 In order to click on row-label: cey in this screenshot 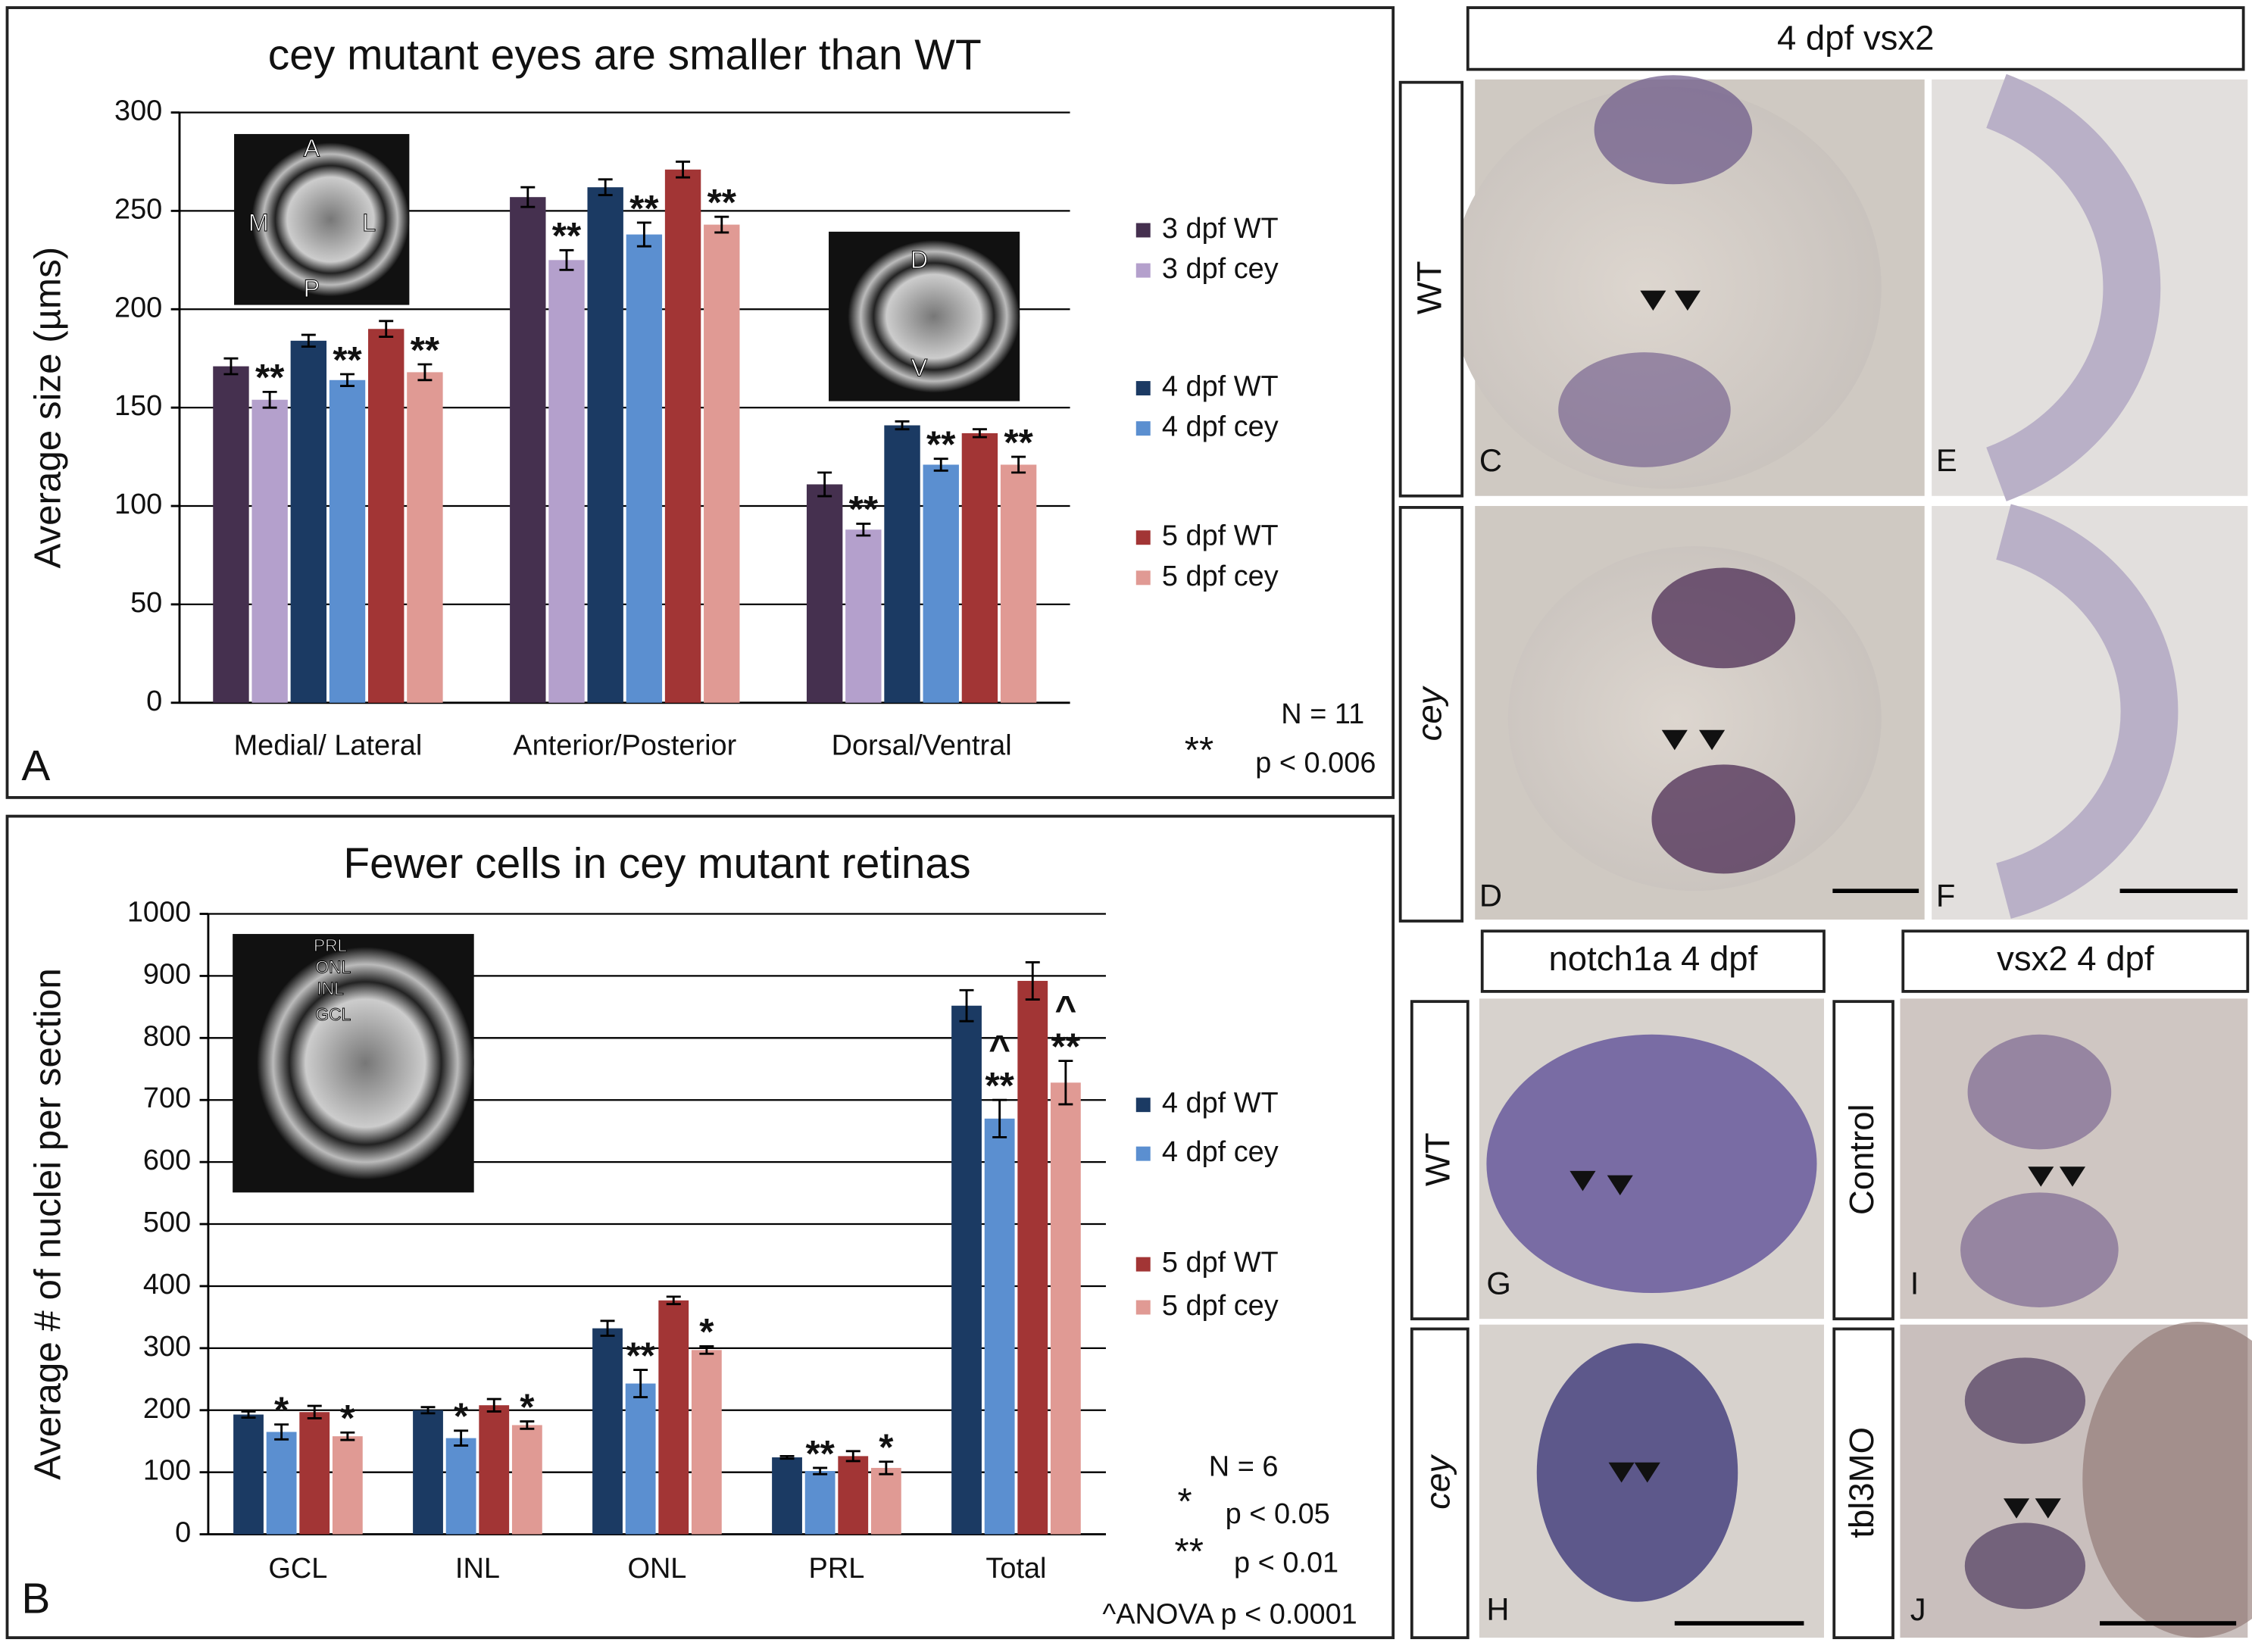, I will do `click(1429, 713)`.